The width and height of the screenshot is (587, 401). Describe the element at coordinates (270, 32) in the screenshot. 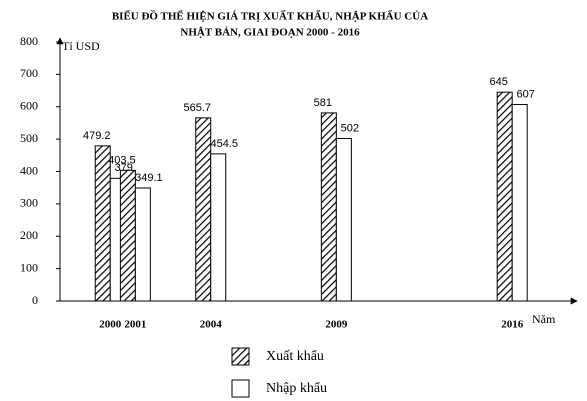

I see `chart-title: NHẬT BẢN, GIAI ĐOẠN 2000 - 2016` at that location.